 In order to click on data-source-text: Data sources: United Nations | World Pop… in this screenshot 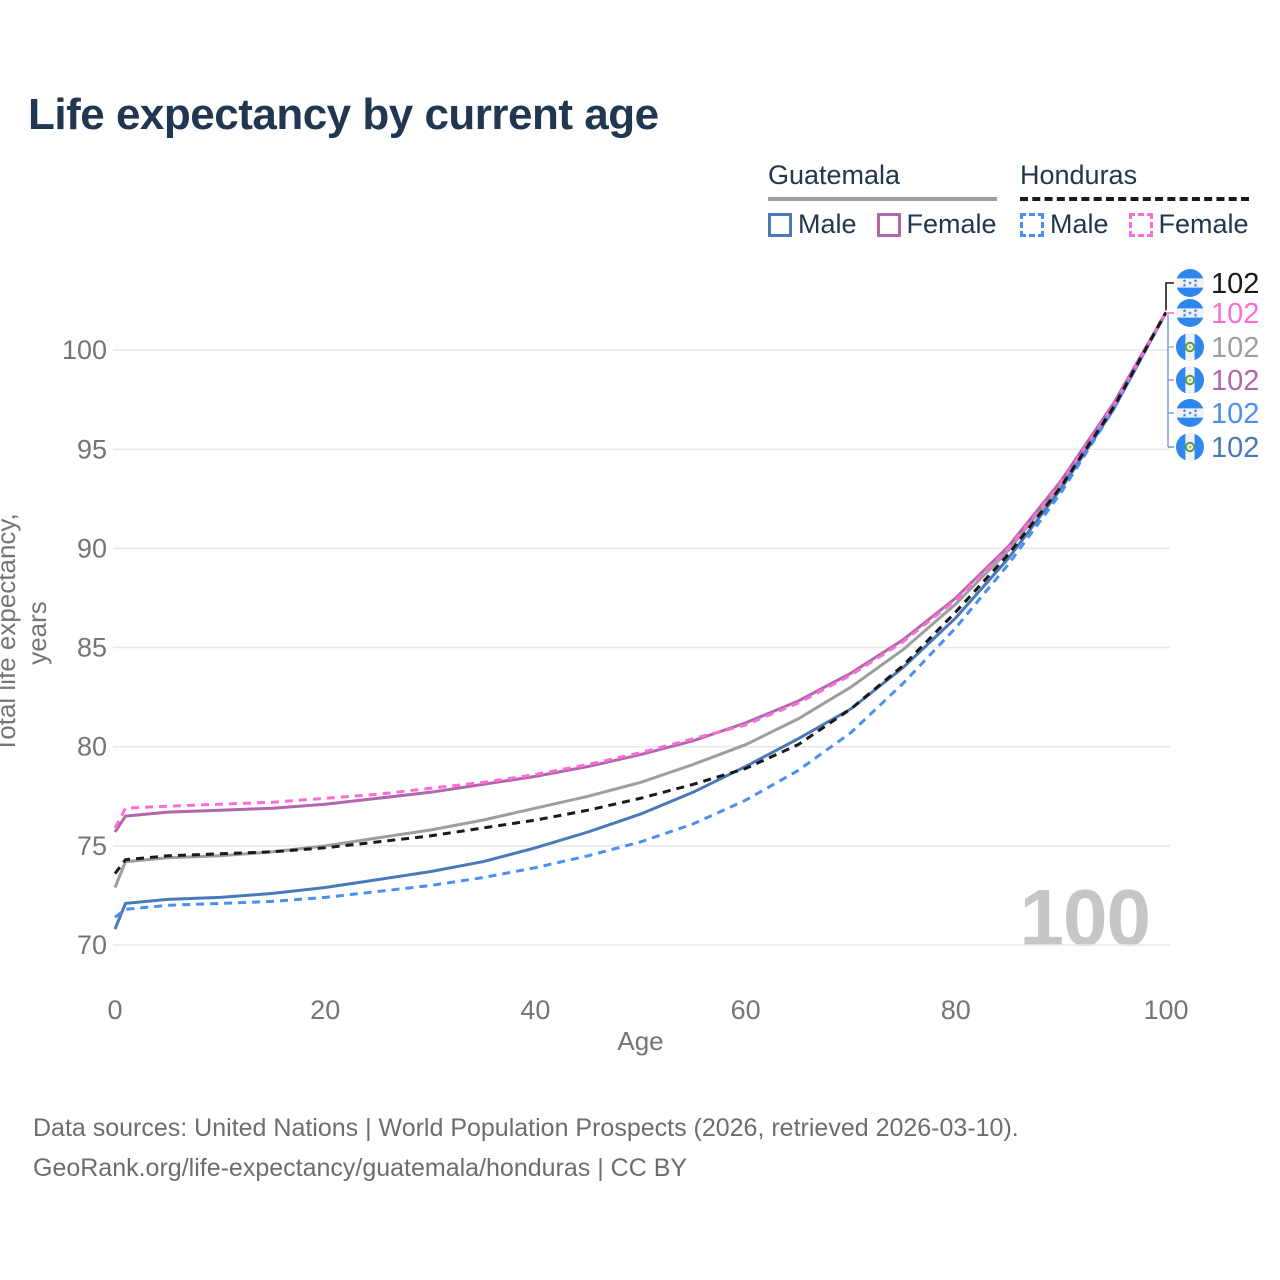, I will do `click(526, 1128)`.